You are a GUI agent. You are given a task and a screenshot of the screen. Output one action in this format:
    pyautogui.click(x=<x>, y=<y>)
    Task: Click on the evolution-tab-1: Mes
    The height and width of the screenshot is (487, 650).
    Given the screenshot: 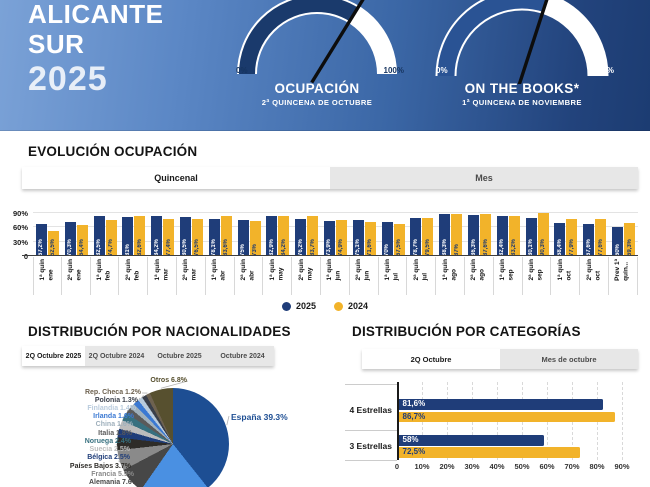 What is the action you would take?
    pyautogui.click(x=484, y=178)
    